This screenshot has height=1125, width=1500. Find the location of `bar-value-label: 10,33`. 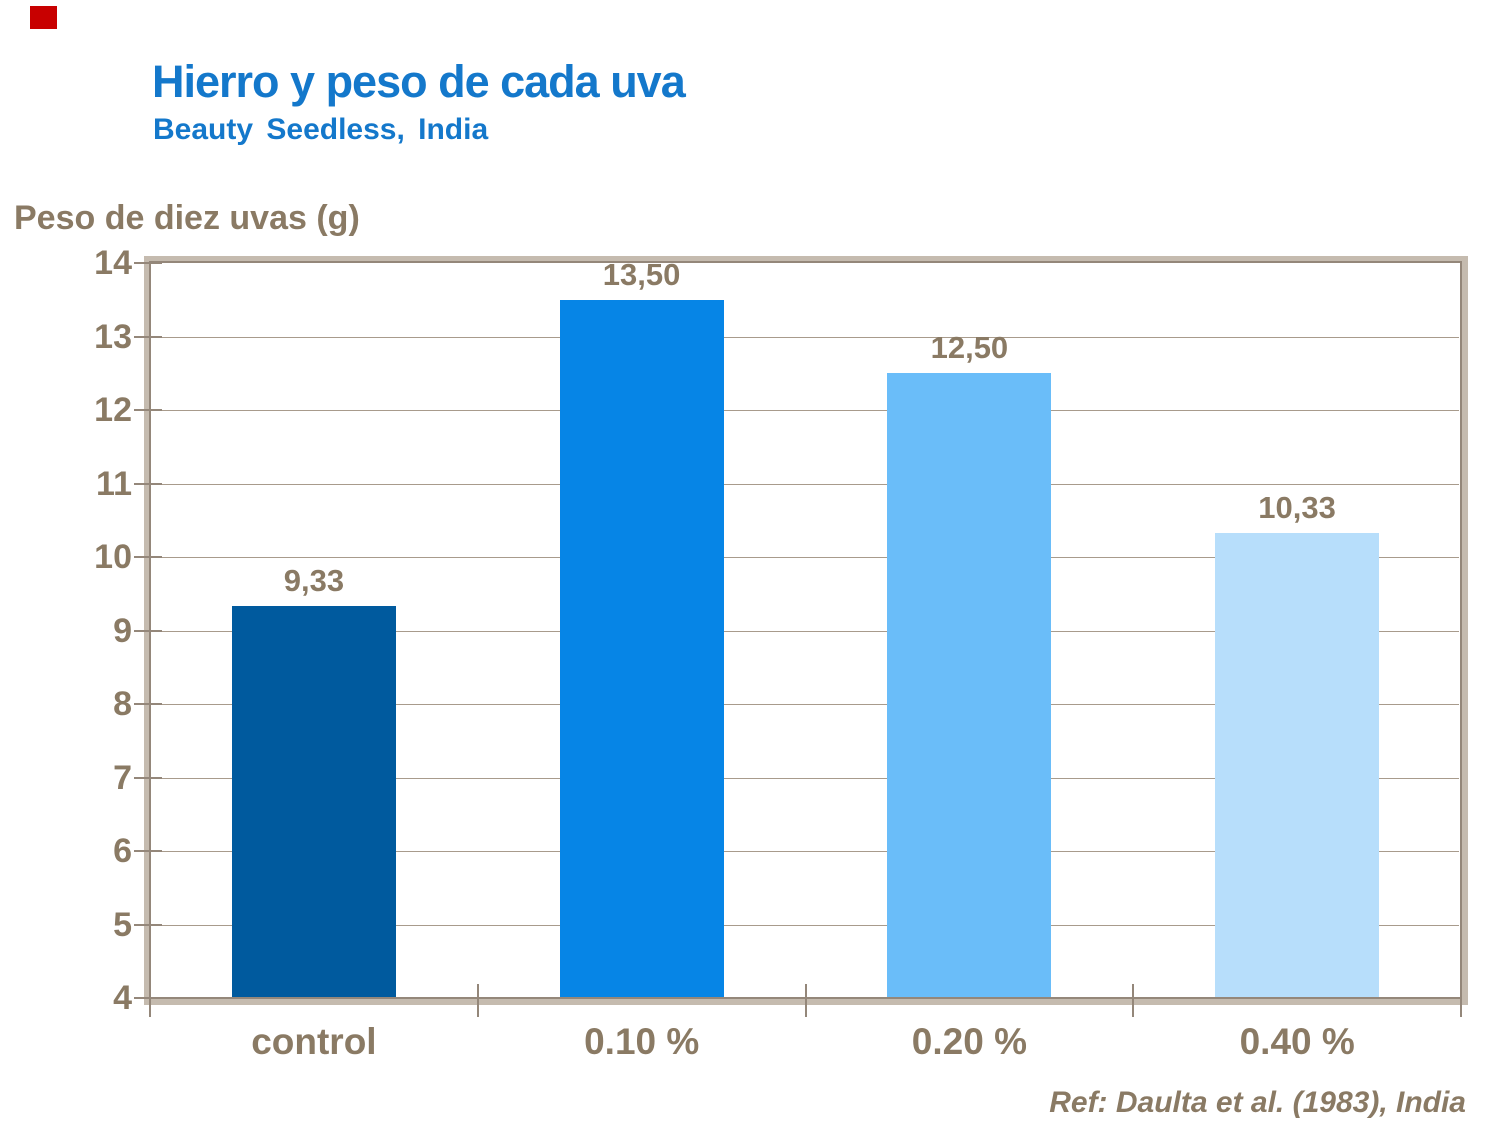

bar-value-label: 10,33 is located at coordinates (1297, 507).